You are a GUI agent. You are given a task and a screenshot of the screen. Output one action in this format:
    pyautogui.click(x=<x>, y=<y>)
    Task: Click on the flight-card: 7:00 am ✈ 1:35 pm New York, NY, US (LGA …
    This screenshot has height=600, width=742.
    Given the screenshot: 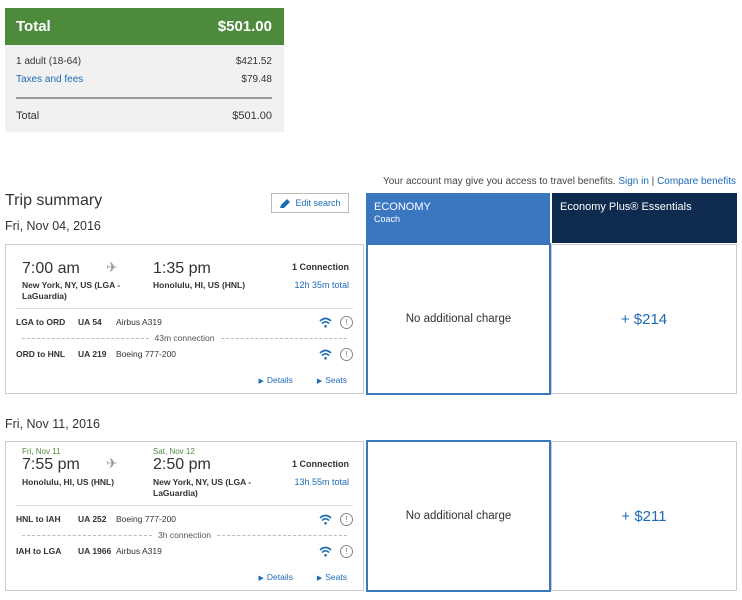 What is the action you would take?
    pyautogui.click(x=184, y=319)
    